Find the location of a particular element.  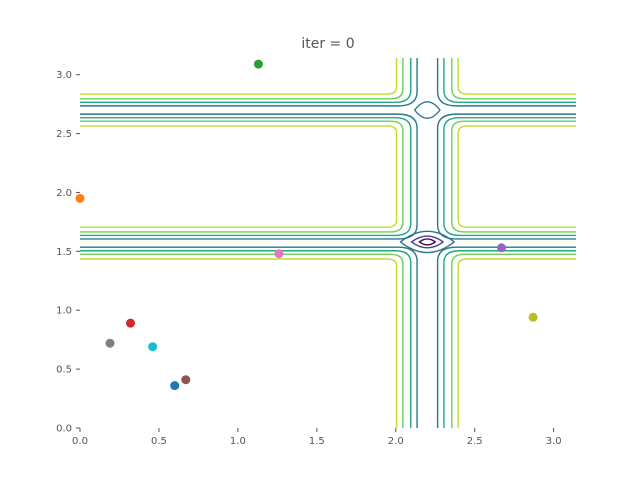

x-tick-label: 3.0 is located at coordinates (554, 441).